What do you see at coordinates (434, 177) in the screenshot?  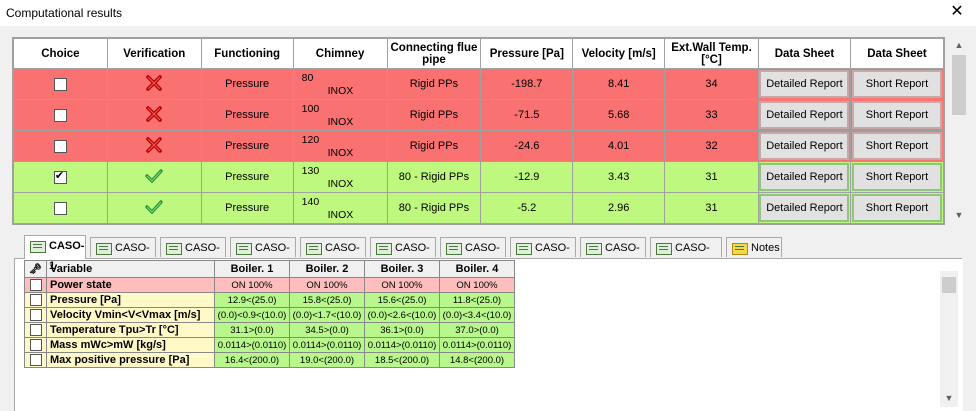 I see `flue-pipe-cell: 80 - Rigid PPs` at bounding box center [434, 177].